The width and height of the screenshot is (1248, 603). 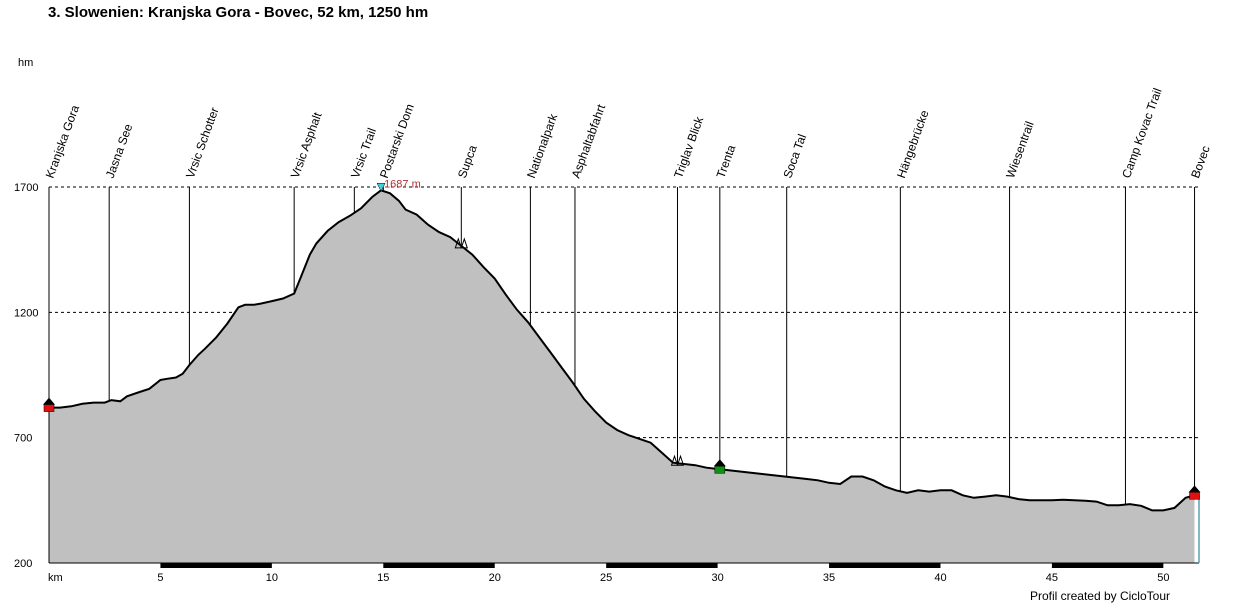 I want to click on waypoint-label: Soca Tal, so click(x=794, y=156).